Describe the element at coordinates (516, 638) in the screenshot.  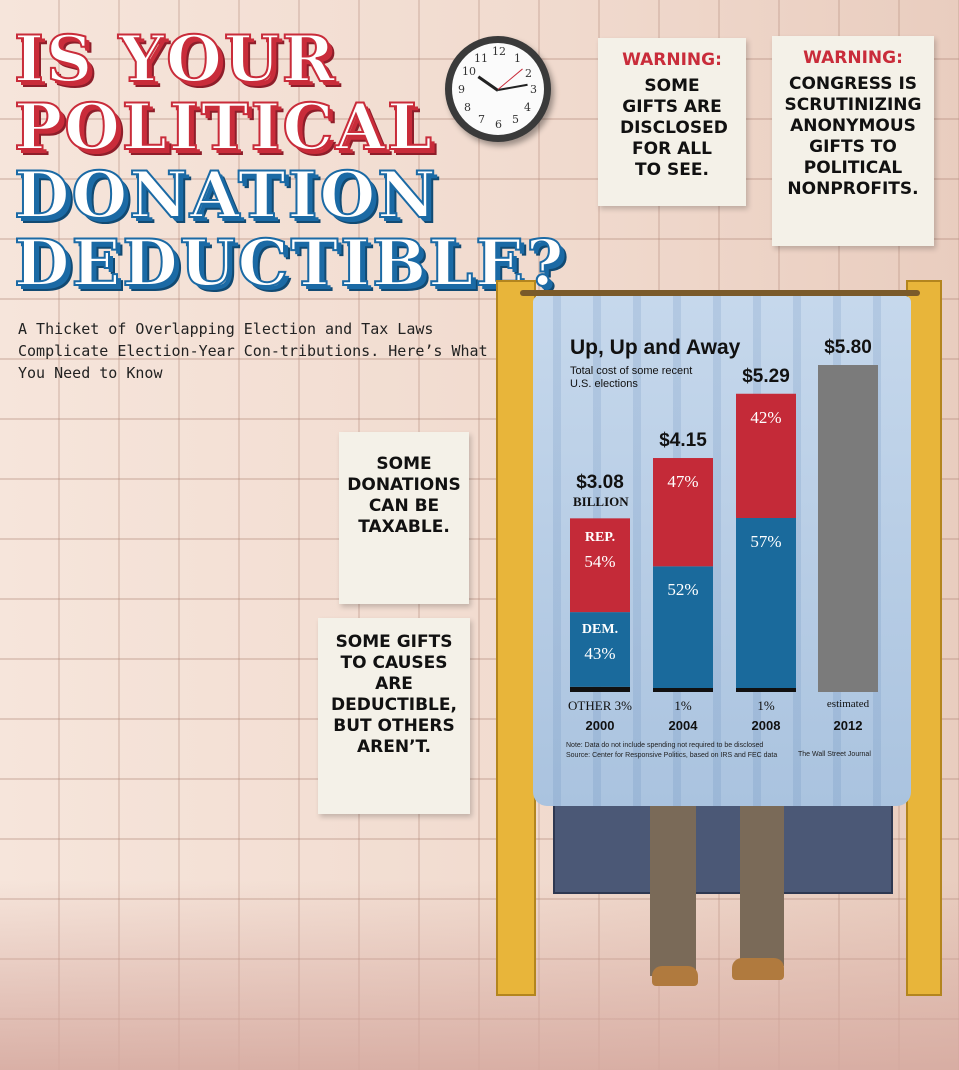
I see `booth-left-post` at that location.